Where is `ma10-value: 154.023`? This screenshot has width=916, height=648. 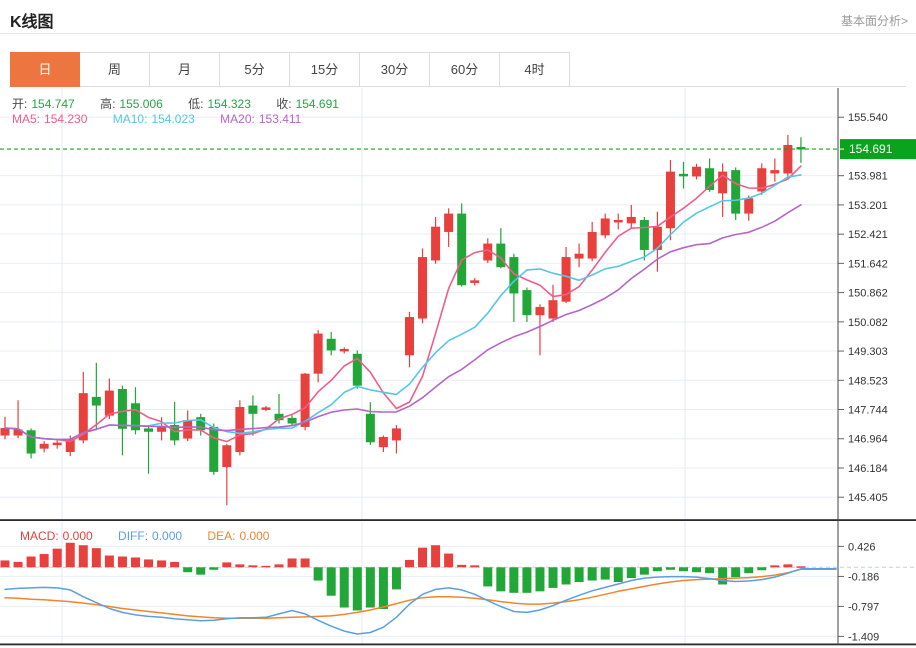 ma10-value: 154.023 is located at coordinates (173, 119).